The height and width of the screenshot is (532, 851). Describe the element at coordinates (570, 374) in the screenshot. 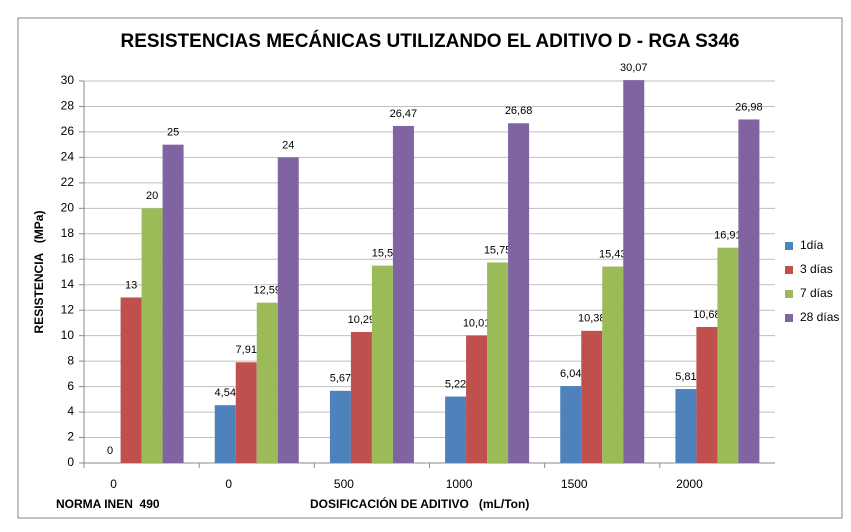

I see `value-label: 6,04` at that location.